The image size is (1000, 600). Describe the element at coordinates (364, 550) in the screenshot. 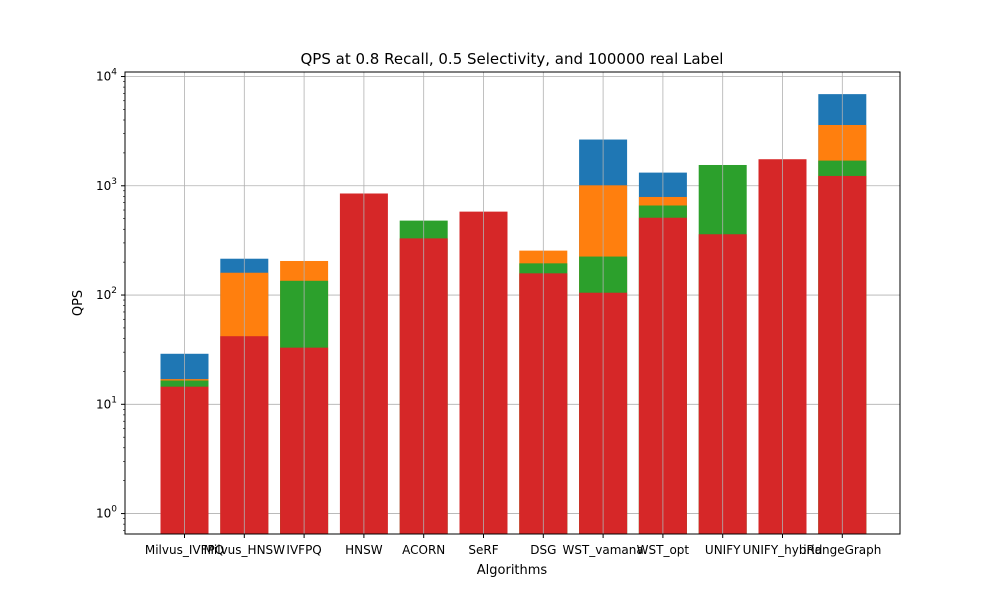

I see `x-tick-label: HNSW` at that location.